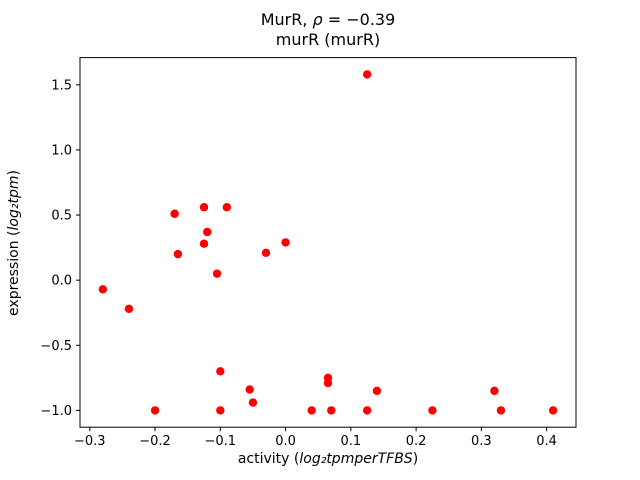 Image resolution: width=640 pixels, height=480 pixels. I want to click on x-tick-label: −0.3, so click(90, 441).